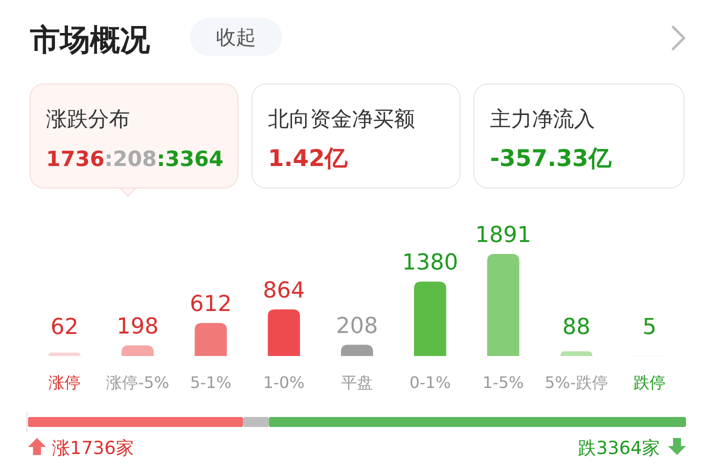  What do you see at coordinates (211, 304) in the screenshot?
I see `data-label: 612` at bounding box center [211, 304].